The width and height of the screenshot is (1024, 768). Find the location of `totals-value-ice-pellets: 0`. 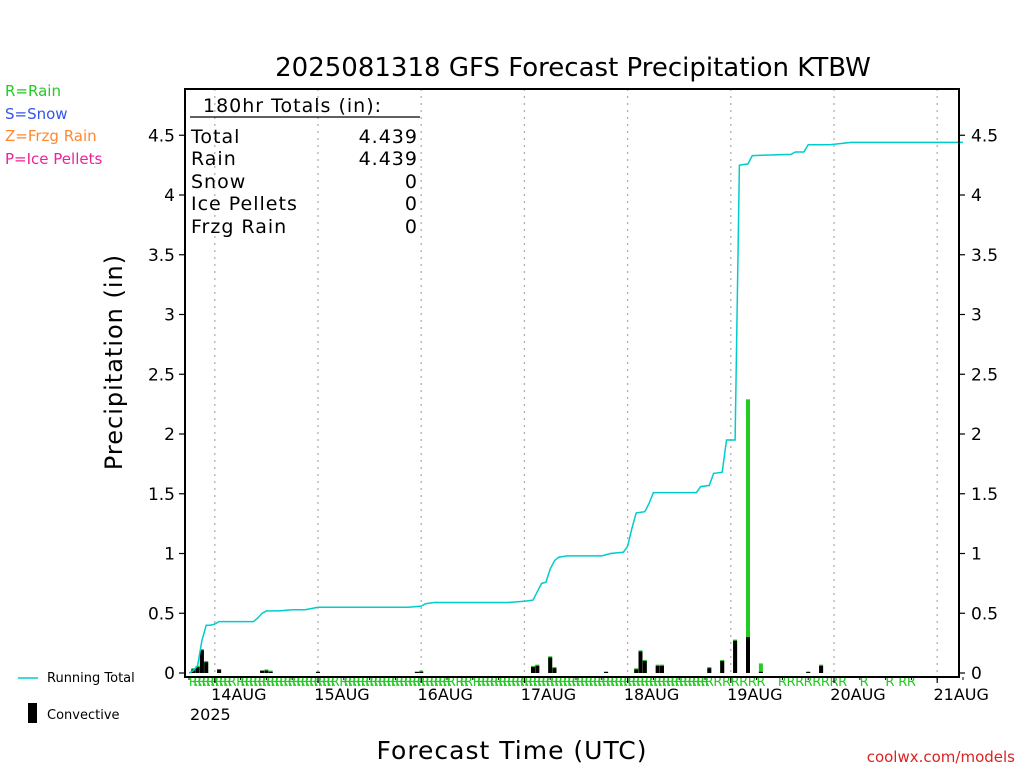

totals-value-ice-pellets: 0 is located at coordinates (411, 204).